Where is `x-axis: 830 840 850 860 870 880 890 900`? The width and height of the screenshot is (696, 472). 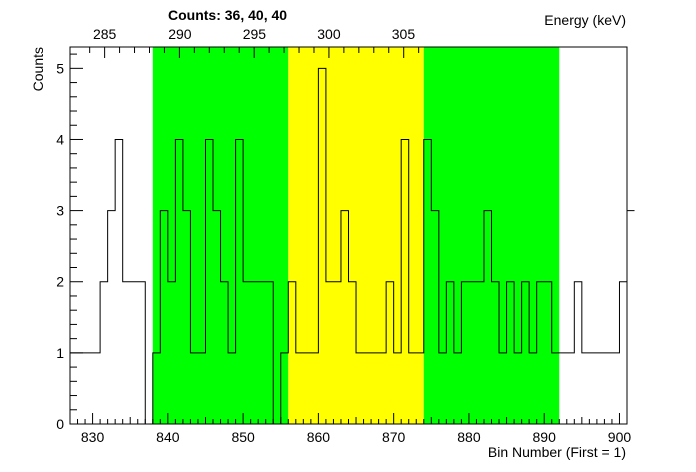 x-axis: 830 840 850 860 870 880 890 900 is located at coordinates (350, 429).